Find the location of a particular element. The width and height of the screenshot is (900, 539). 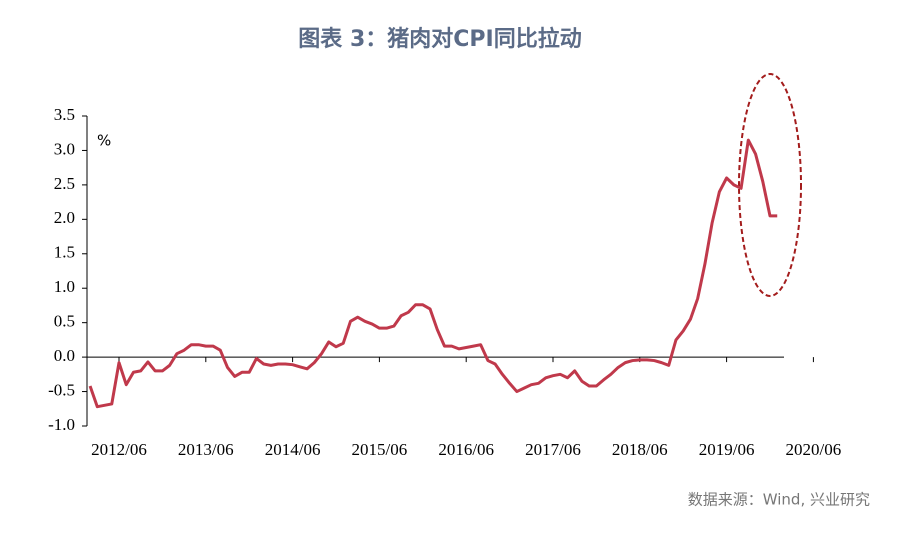

x-tick-label: 2019/06 is located at coordinates (727, 449).